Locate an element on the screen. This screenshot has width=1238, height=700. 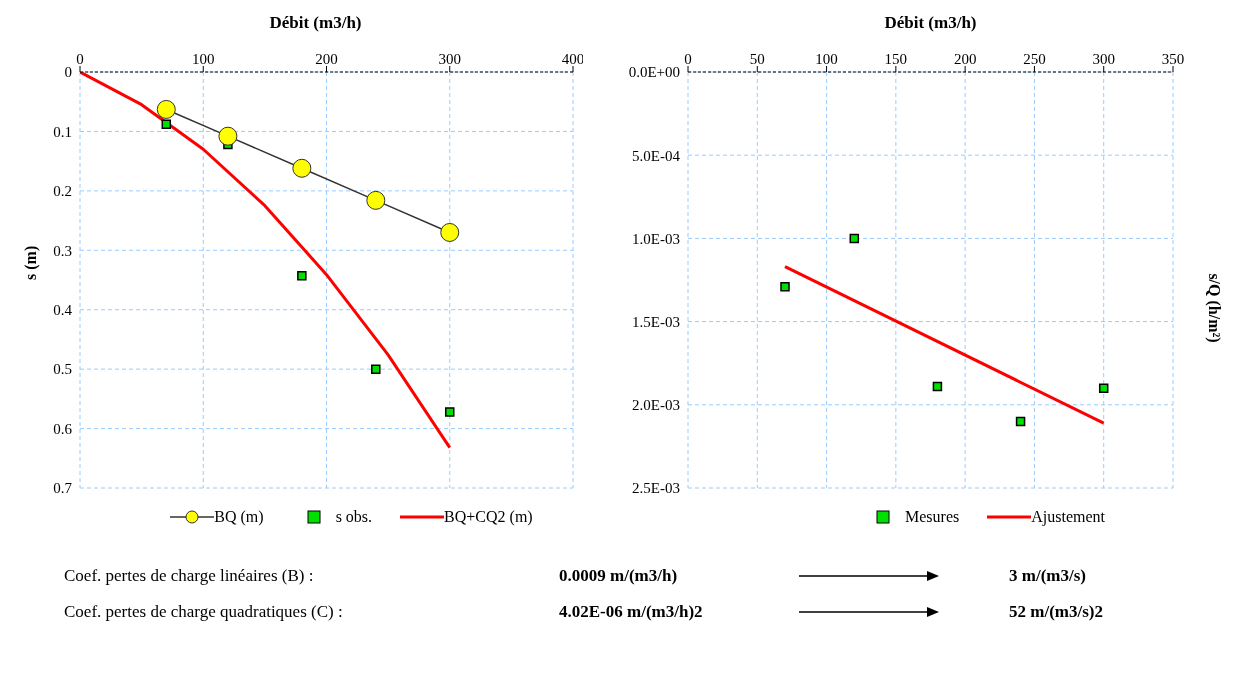
text: 3 m/(m3/s) is located at coordinates (1047, 576).